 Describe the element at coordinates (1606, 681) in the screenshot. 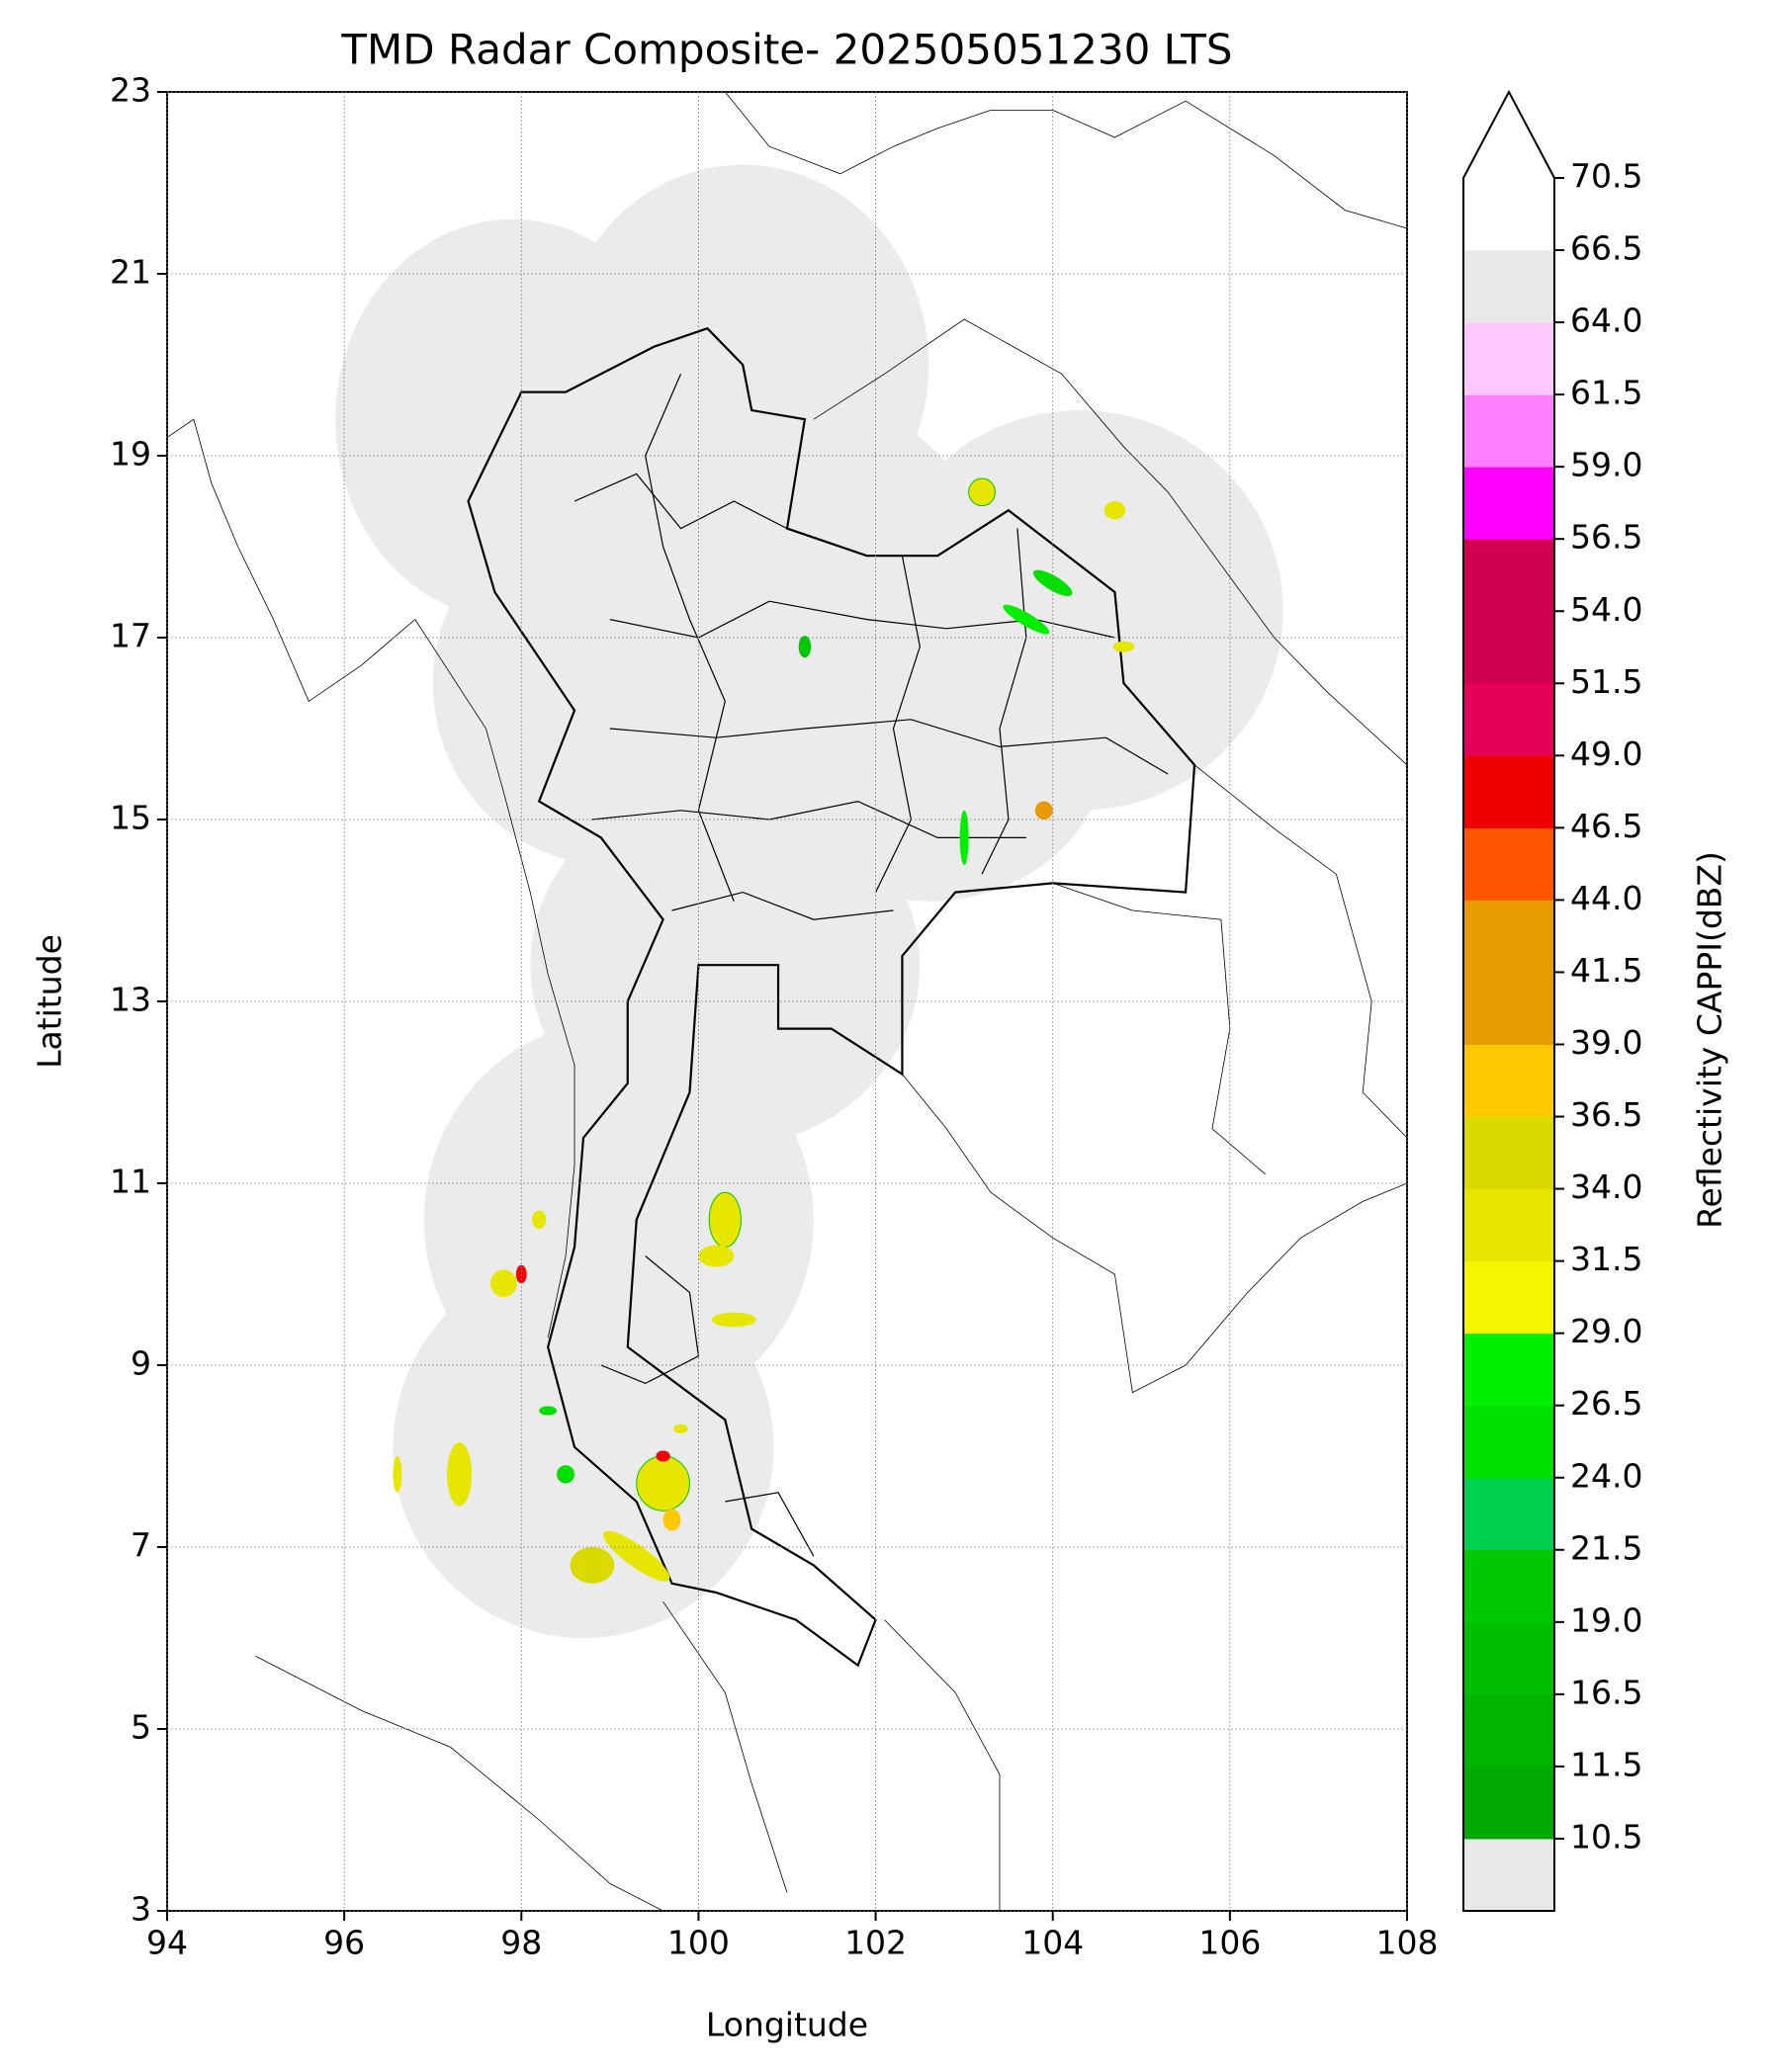

I see `colorbar-tick-label: 51.5` at that location.